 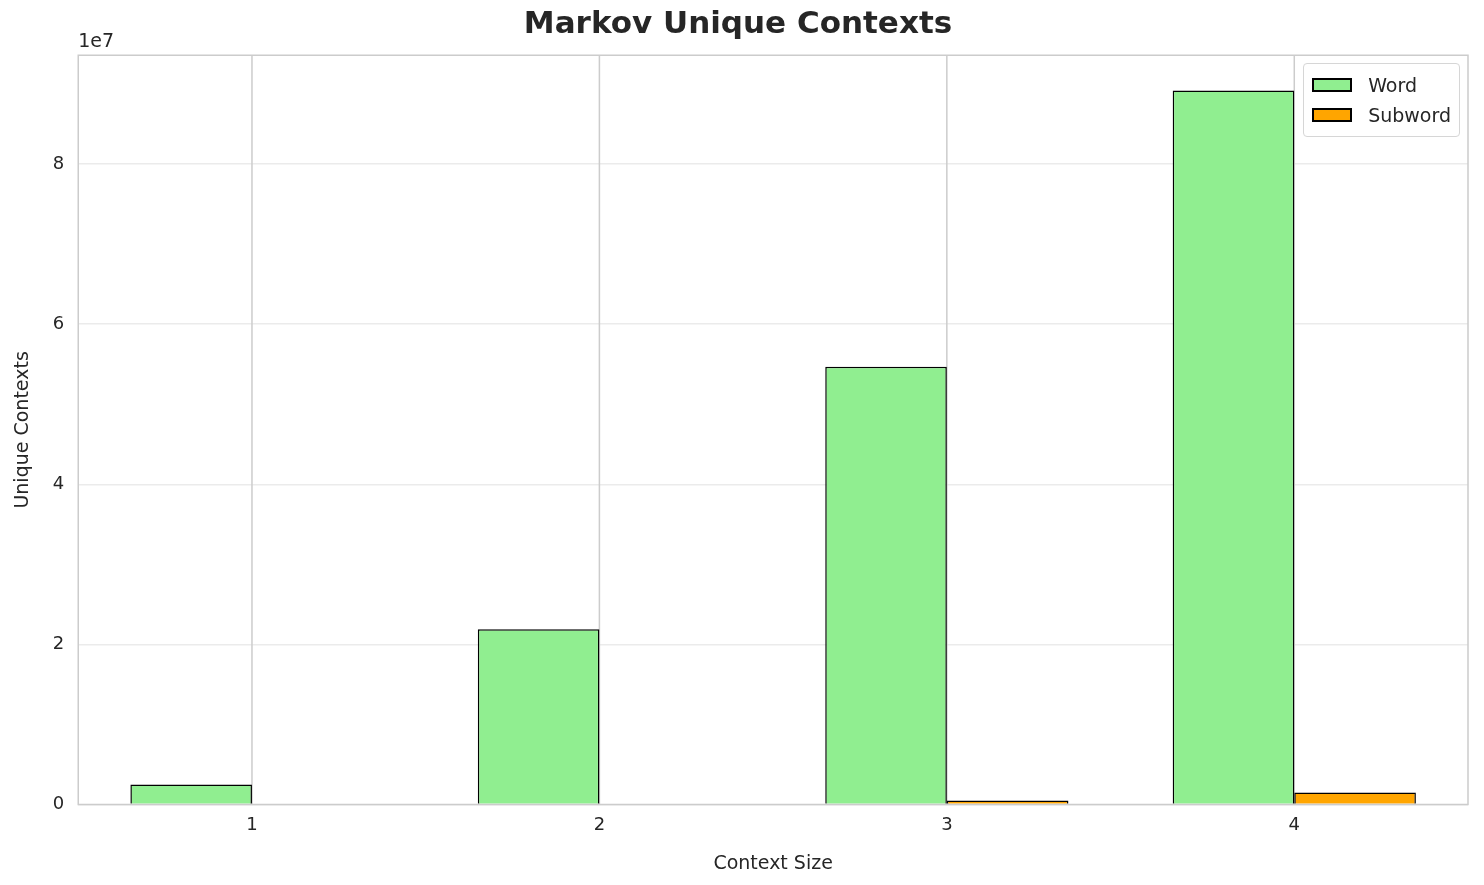 I want to click on legend-label: Word, so click(x=1392, y=85).